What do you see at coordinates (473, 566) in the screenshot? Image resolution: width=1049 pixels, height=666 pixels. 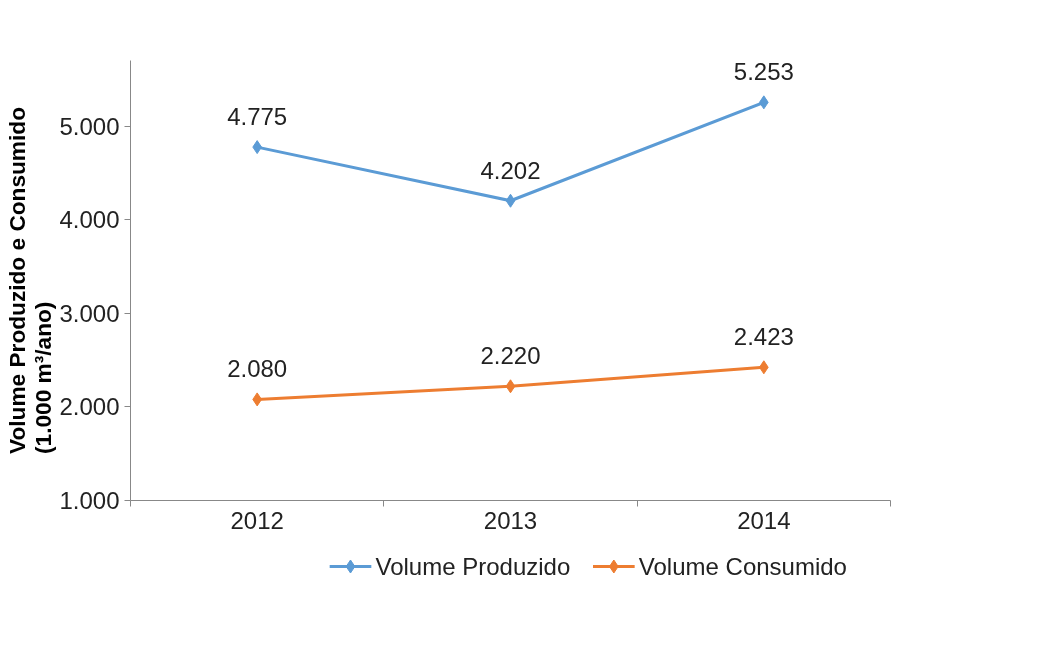 I see `legend-label: Volume Produzido` at bounding box center [473, 566].